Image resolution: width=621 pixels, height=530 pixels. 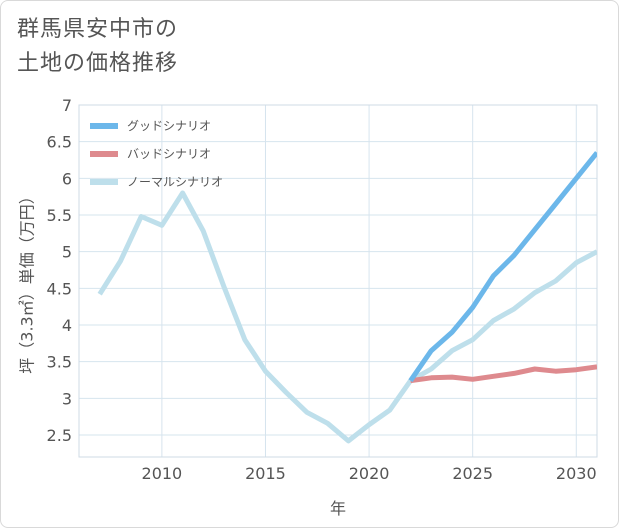 What do you see at coordinates (67, 398) in the screenshot?
I see `y-tick-label: 3` at bounding box center [67, 398].